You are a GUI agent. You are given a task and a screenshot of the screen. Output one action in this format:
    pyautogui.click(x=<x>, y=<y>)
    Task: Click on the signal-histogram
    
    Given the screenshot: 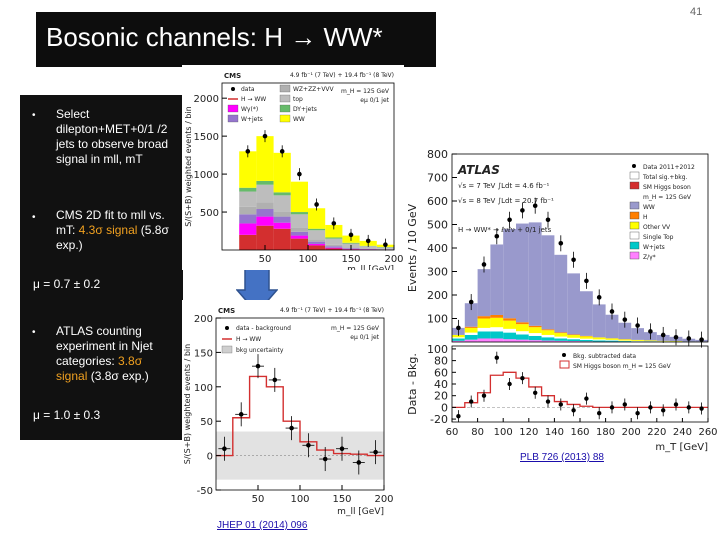 What is the action you would take?
    pyautogui.click(x=300, y=416)
    